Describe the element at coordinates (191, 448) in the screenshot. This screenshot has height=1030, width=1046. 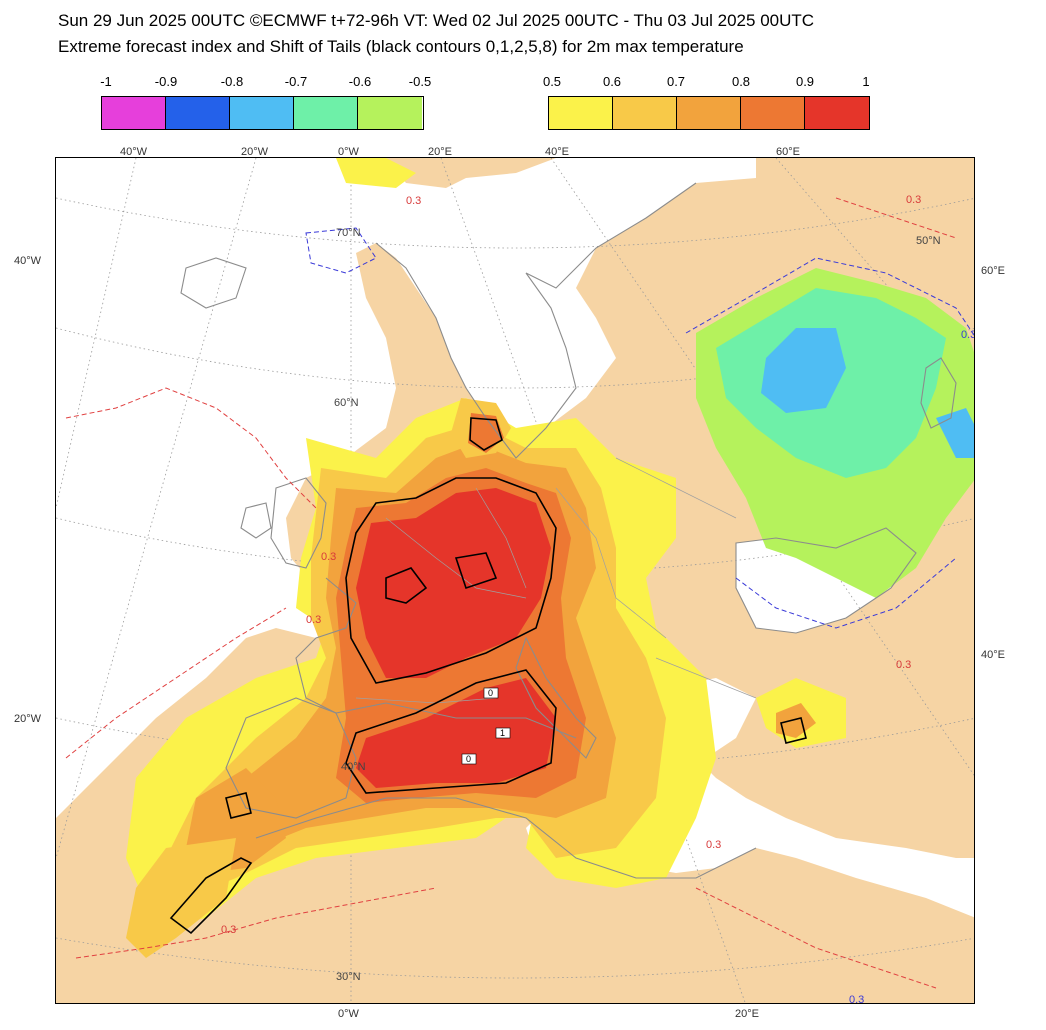
I see `dashed-red-atlantic` at that location.